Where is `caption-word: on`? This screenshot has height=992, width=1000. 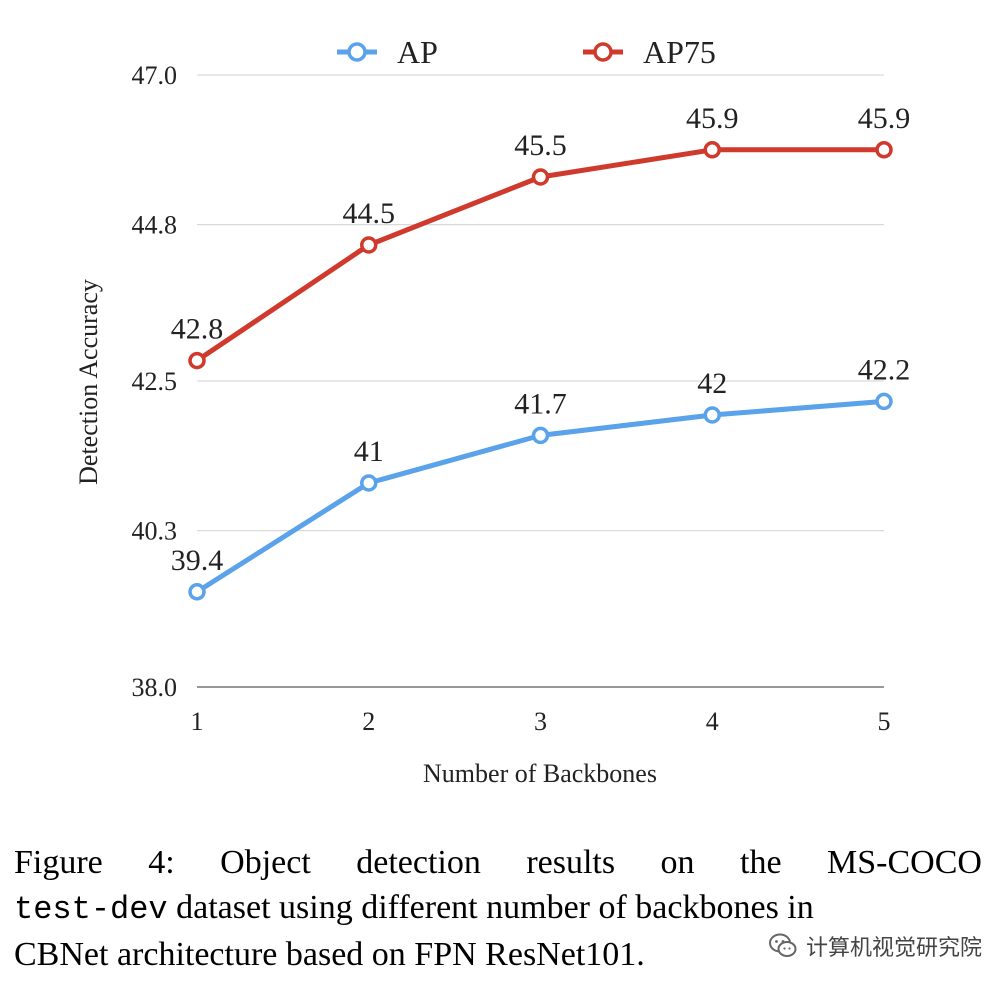 caption-word: on is located at coordinates (677, 862).